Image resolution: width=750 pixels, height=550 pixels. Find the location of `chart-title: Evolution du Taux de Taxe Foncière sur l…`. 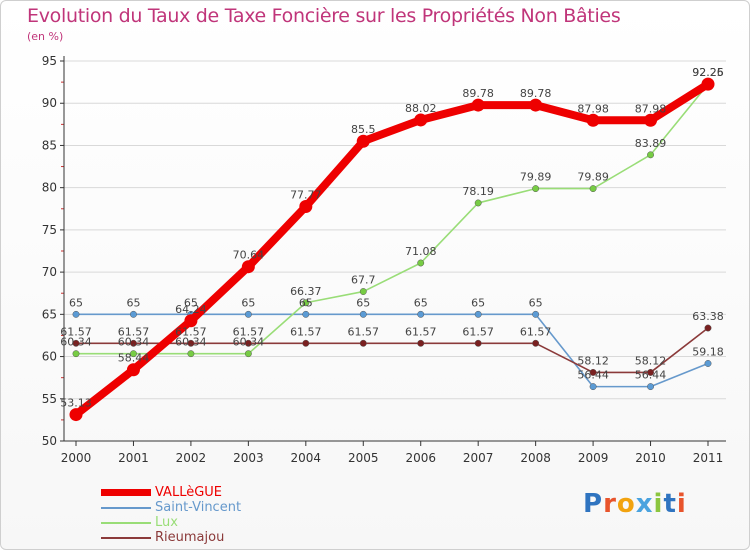

chart-title: Evolution du Taux de Taxe Foncière sur l… is located at coordinates (324, 16).